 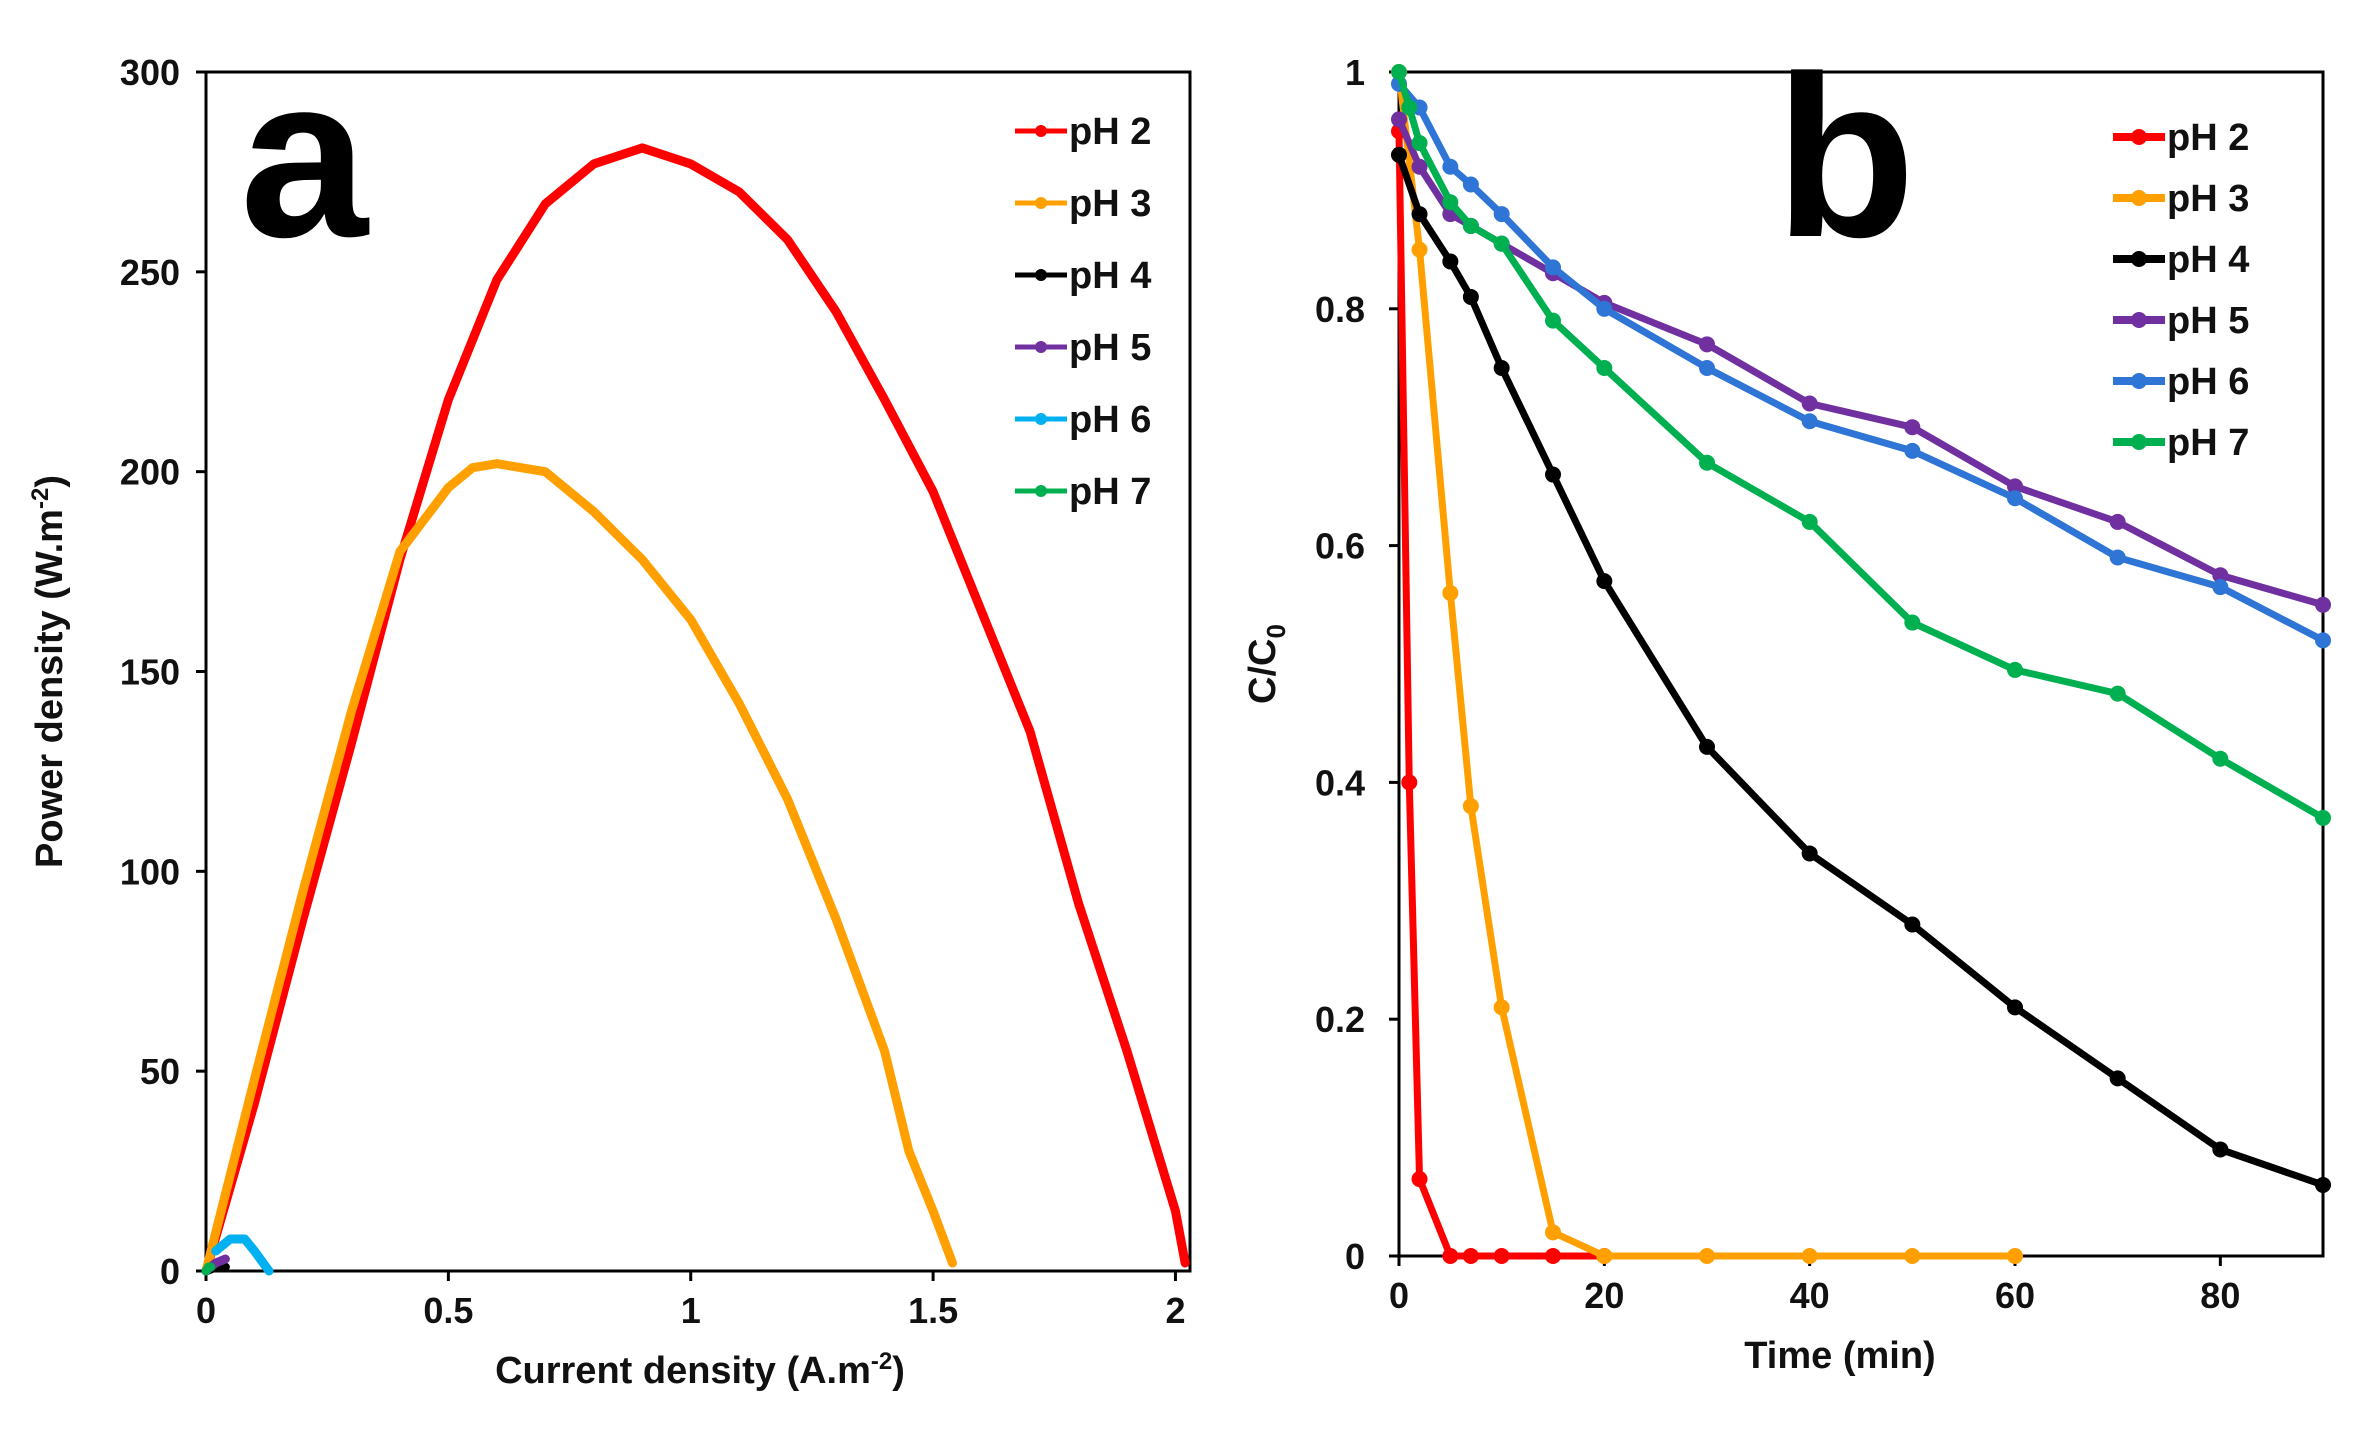 I want to click on x-tick-label: 40, so click(x=1810, y=1295).